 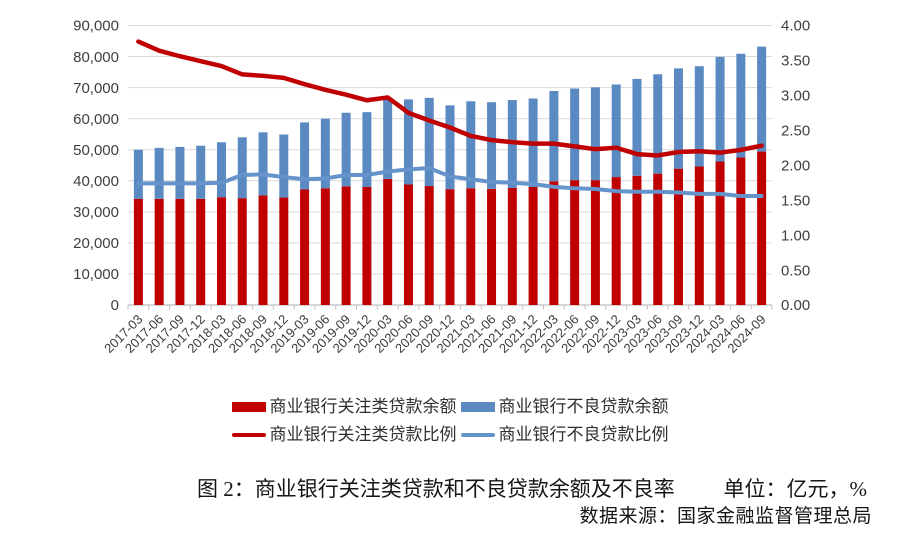 I want to click on y-axis-left-tick-label: 40,000, so click(x=96, y=181).